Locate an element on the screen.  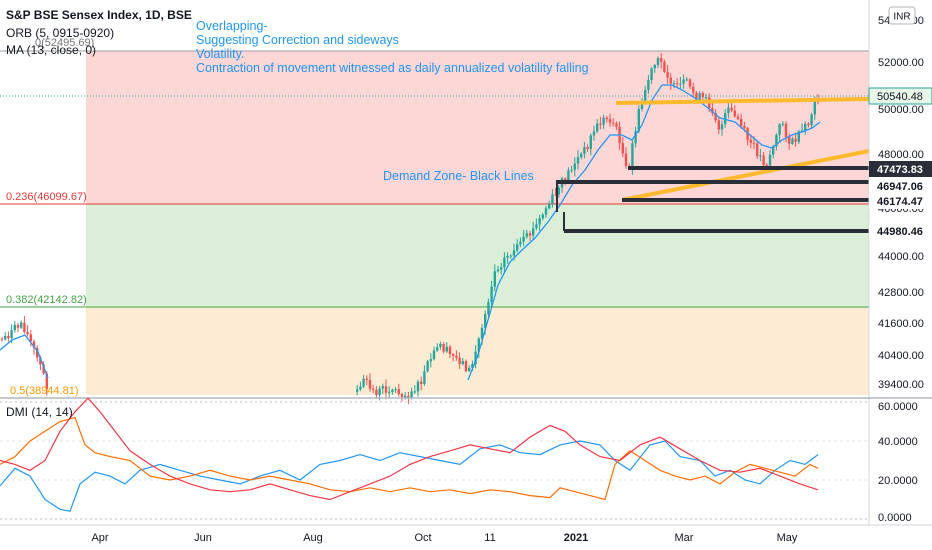
annotation-line-3: Volatility. is located at coordinates (220, 54).